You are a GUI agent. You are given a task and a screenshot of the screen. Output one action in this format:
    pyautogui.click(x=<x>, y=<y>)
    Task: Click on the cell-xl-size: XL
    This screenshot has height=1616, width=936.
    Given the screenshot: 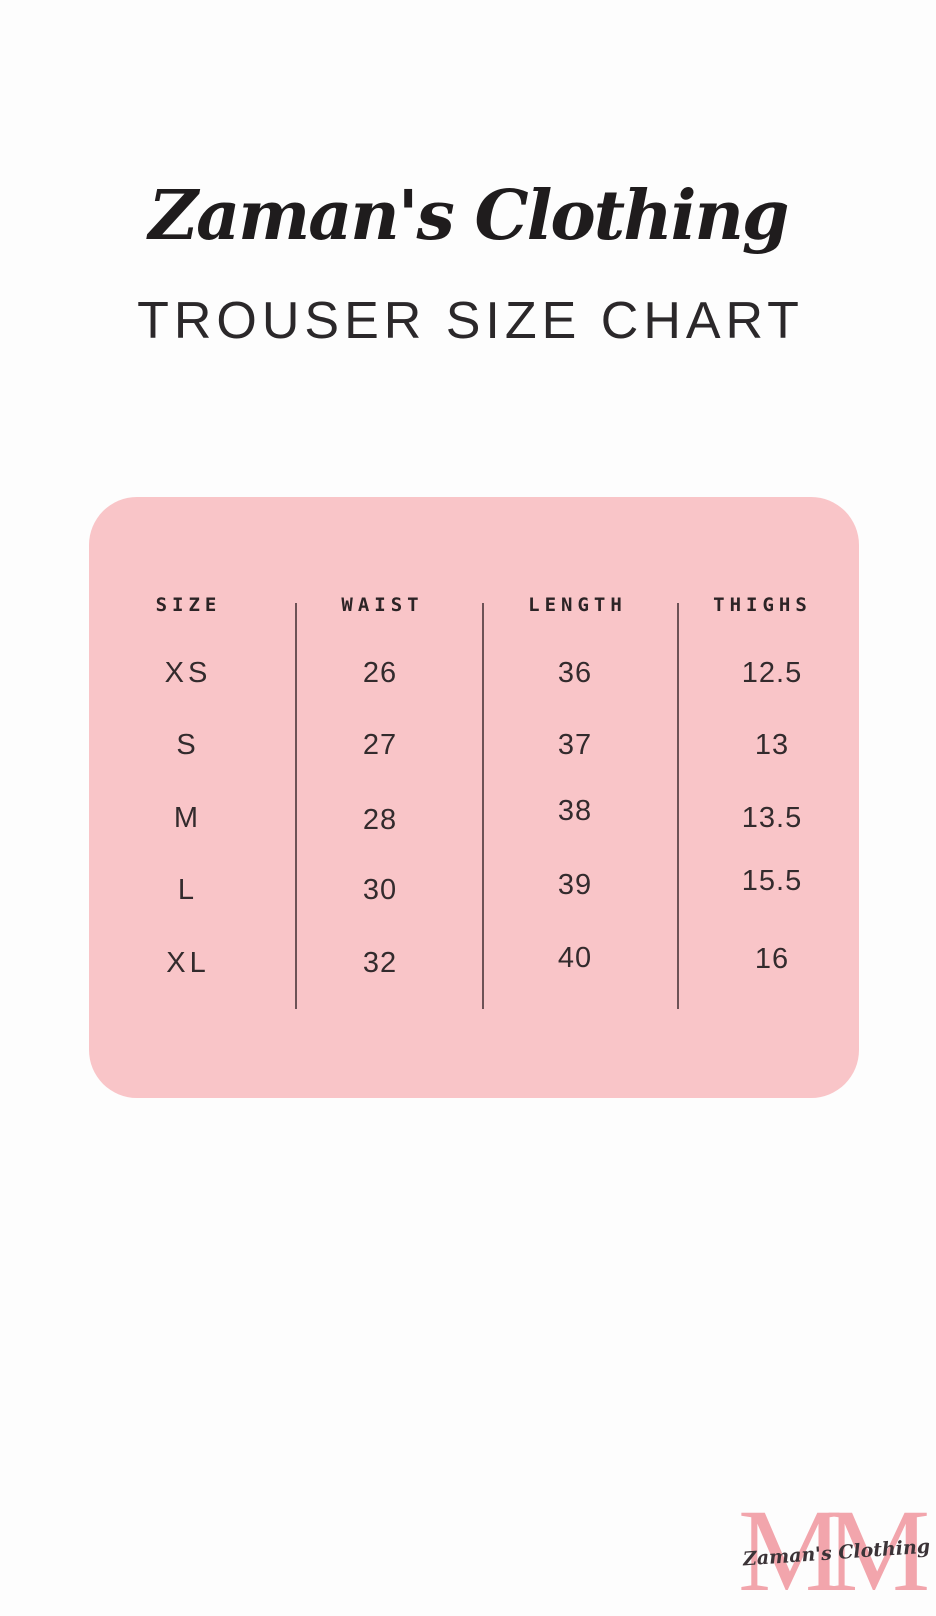 What is the action you would take?
    pyautogui.click(x=188, y=962)
    